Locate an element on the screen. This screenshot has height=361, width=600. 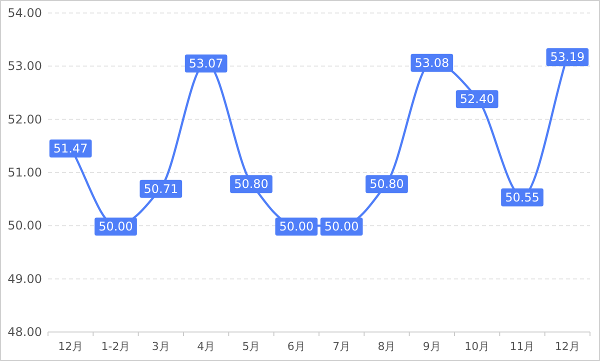
x-tick-label: 4月 is located at coordinates (206, 346).